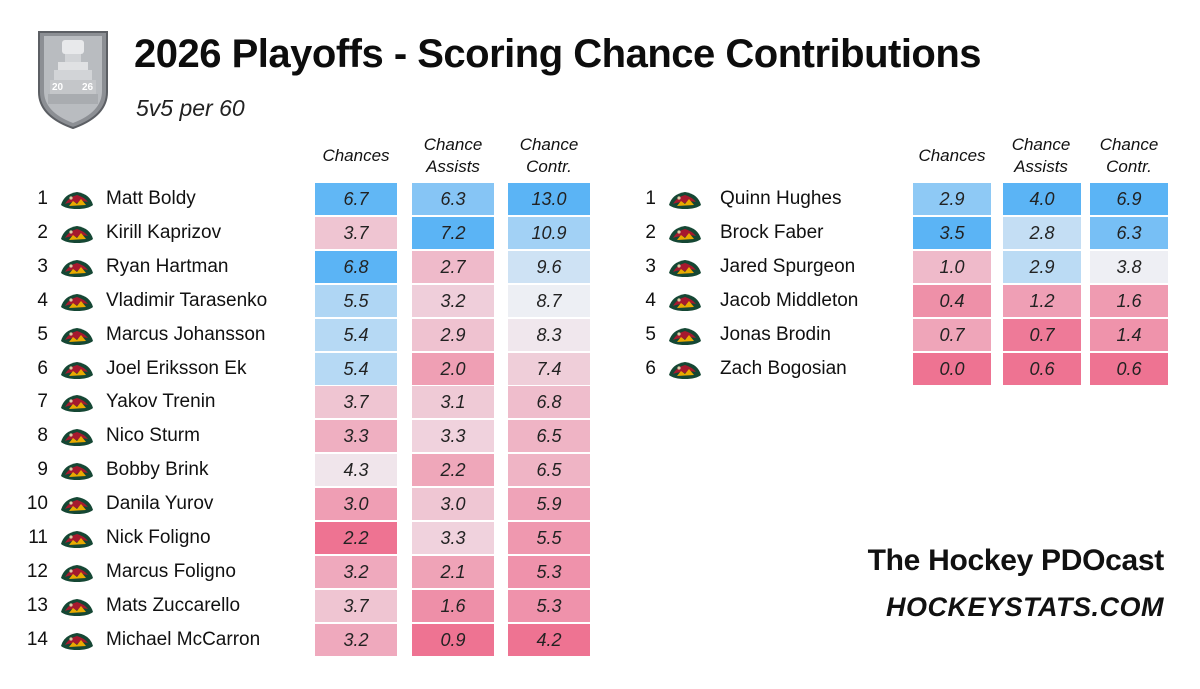 This screenshot has width=1200, height=689. What do you see at coordinates (600, 538) in the screenshot?
I see `table-row: 11 Nick Foligno 2.2 3.3 5.5` at bounding box center [600, 538].